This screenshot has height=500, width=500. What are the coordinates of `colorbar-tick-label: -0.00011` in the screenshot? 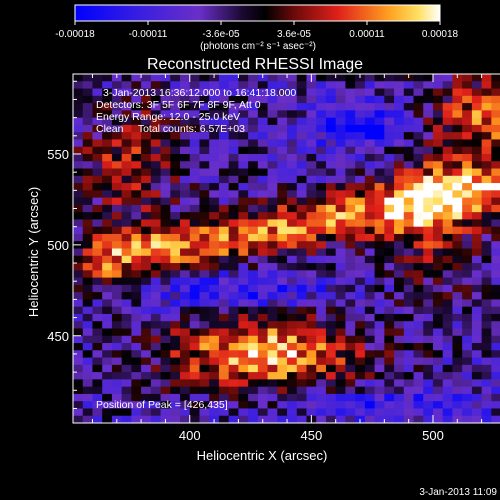 It's located at (148, 34).